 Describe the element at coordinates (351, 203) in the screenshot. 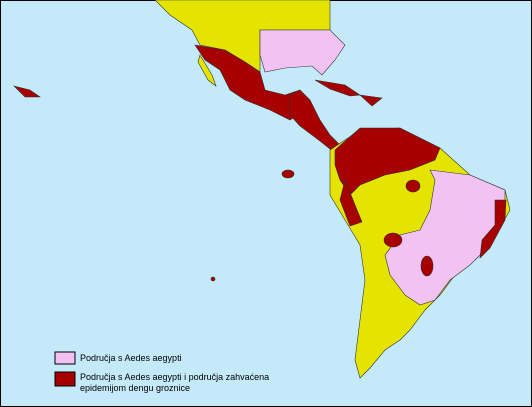

I see `andes-coast` at that location.